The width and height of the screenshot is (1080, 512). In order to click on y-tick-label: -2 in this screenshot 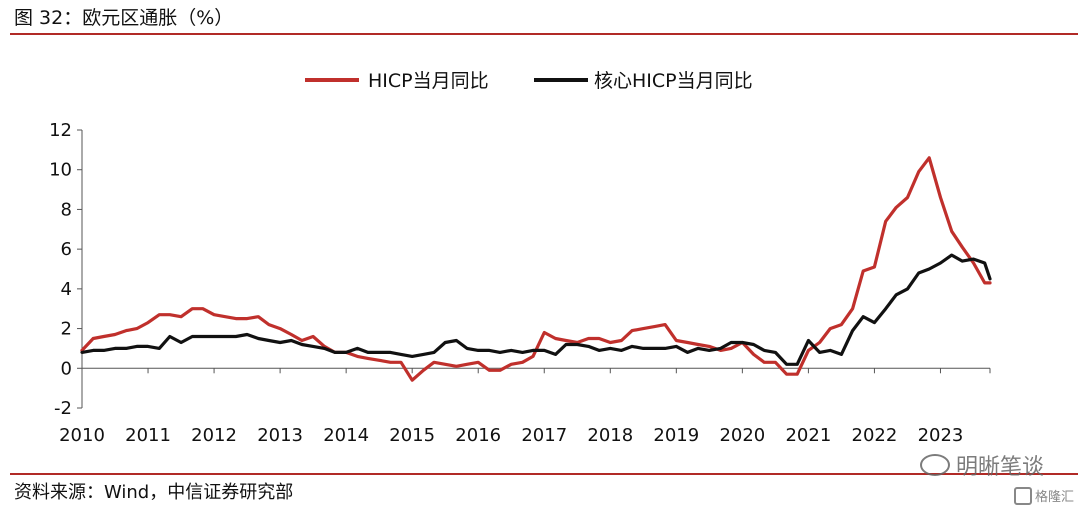, I will do `click(63, 408)`.